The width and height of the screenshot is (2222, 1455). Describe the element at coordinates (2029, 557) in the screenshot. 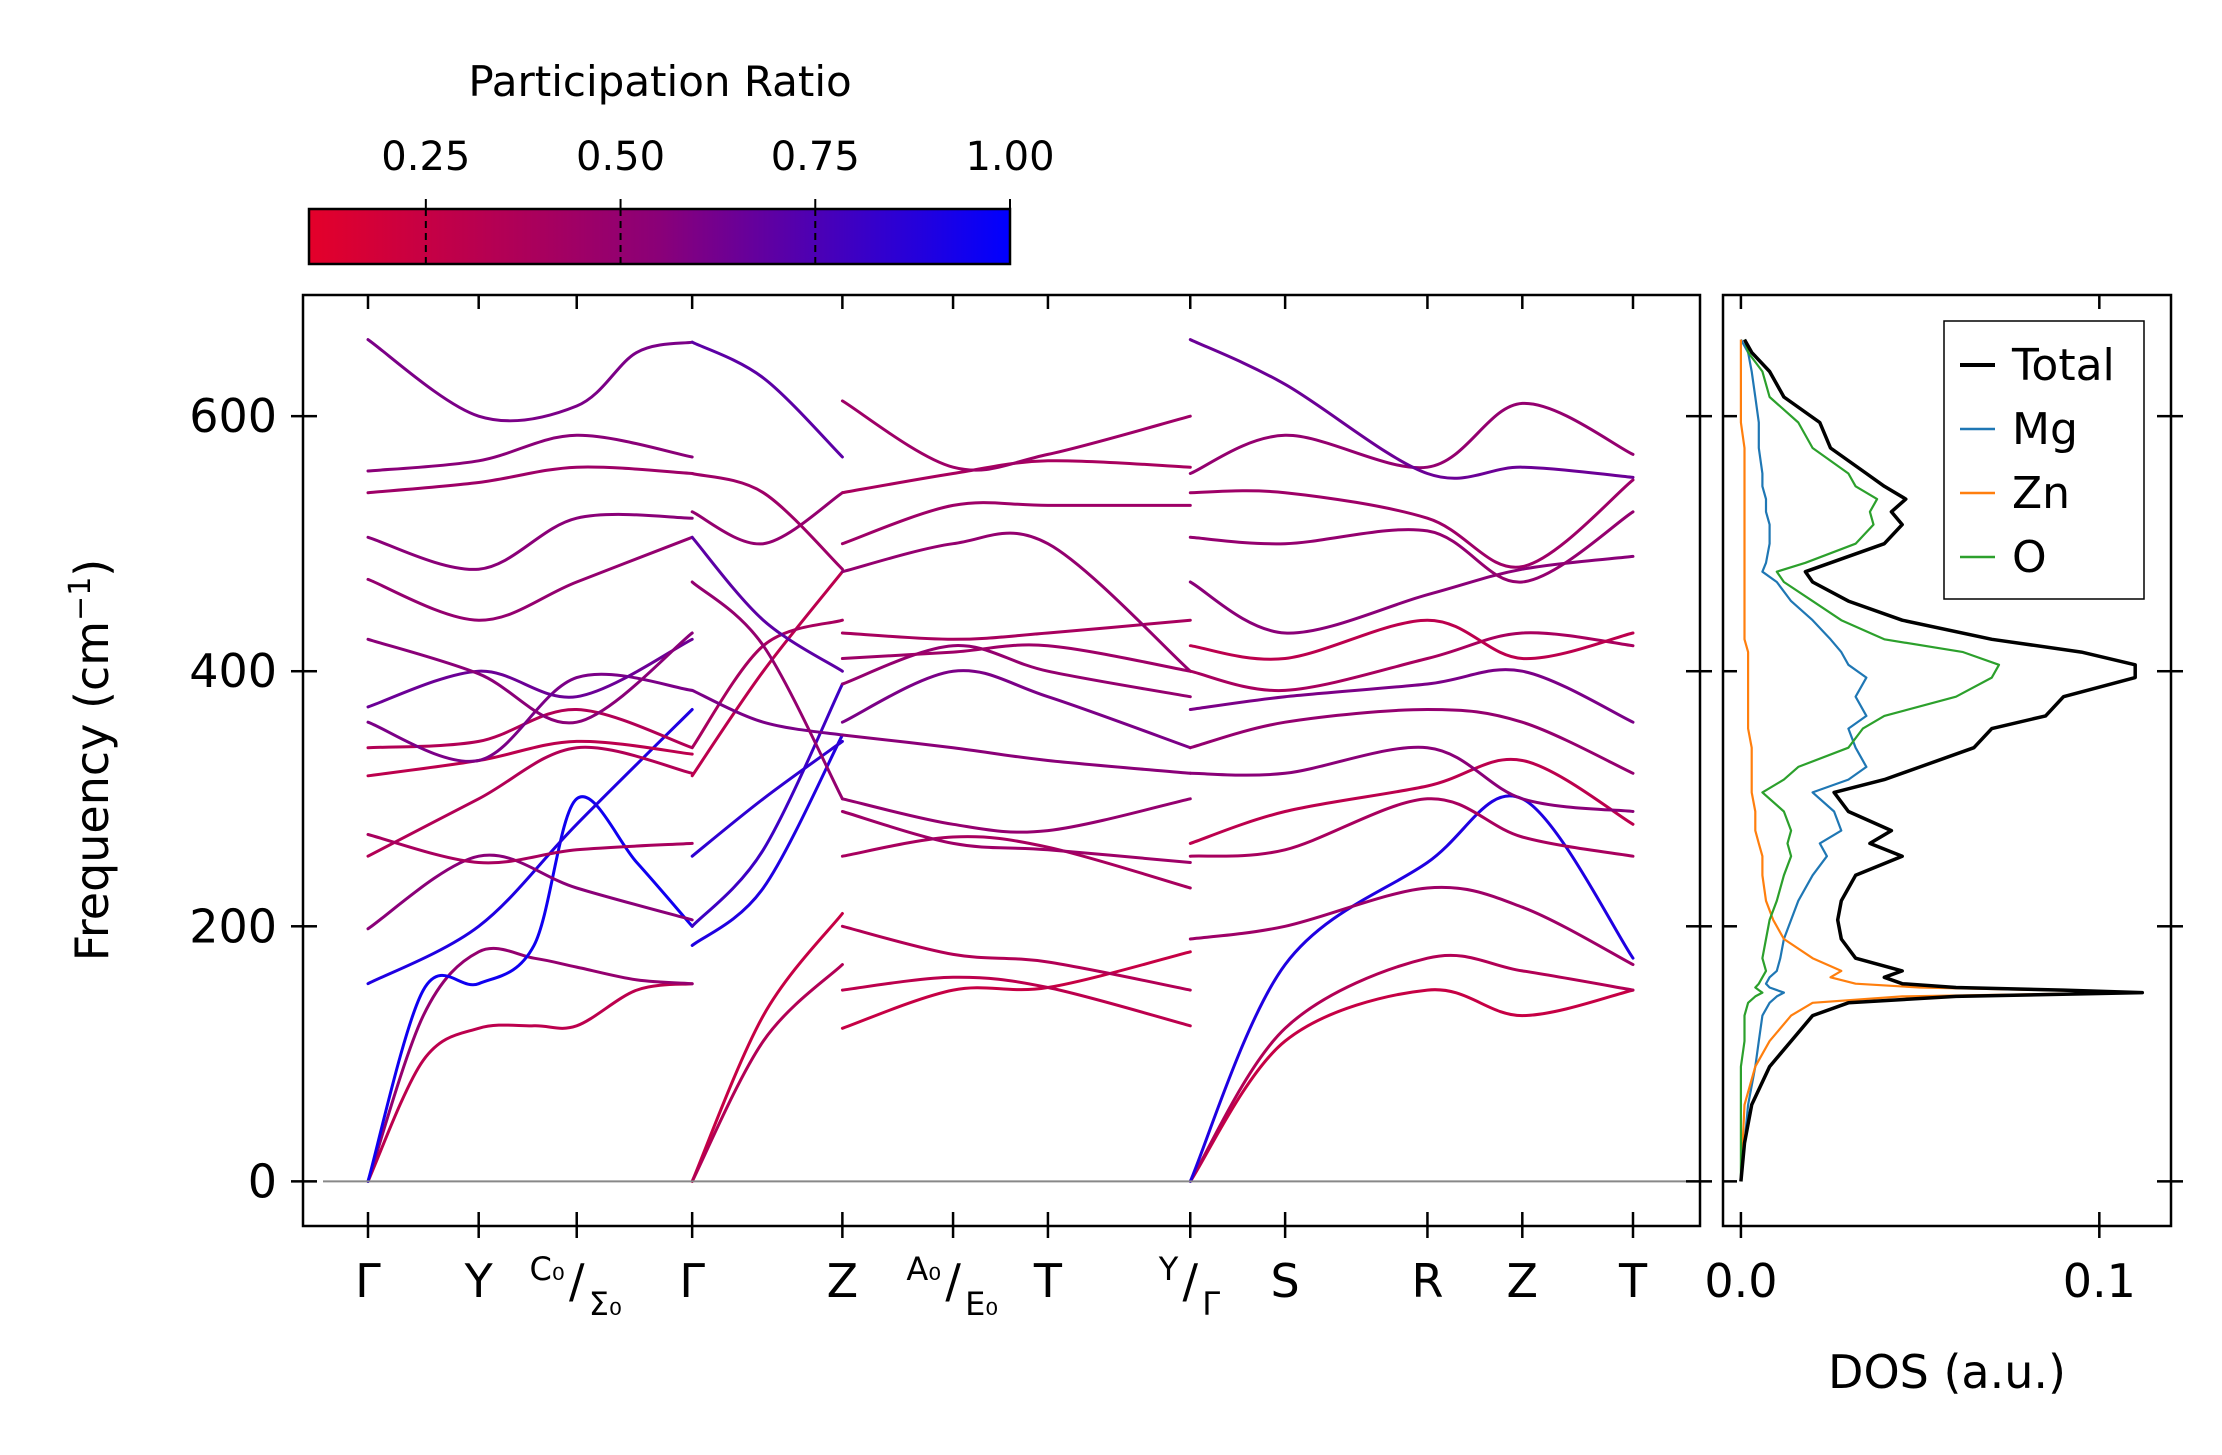

I see `legend-label-o: O` at that location.